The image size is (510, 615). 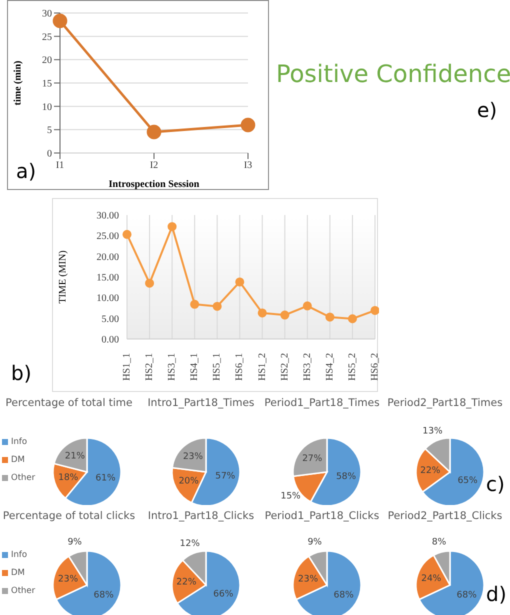 I want to click on x-tick-label: HS2_1, so click(x=150, y=367).